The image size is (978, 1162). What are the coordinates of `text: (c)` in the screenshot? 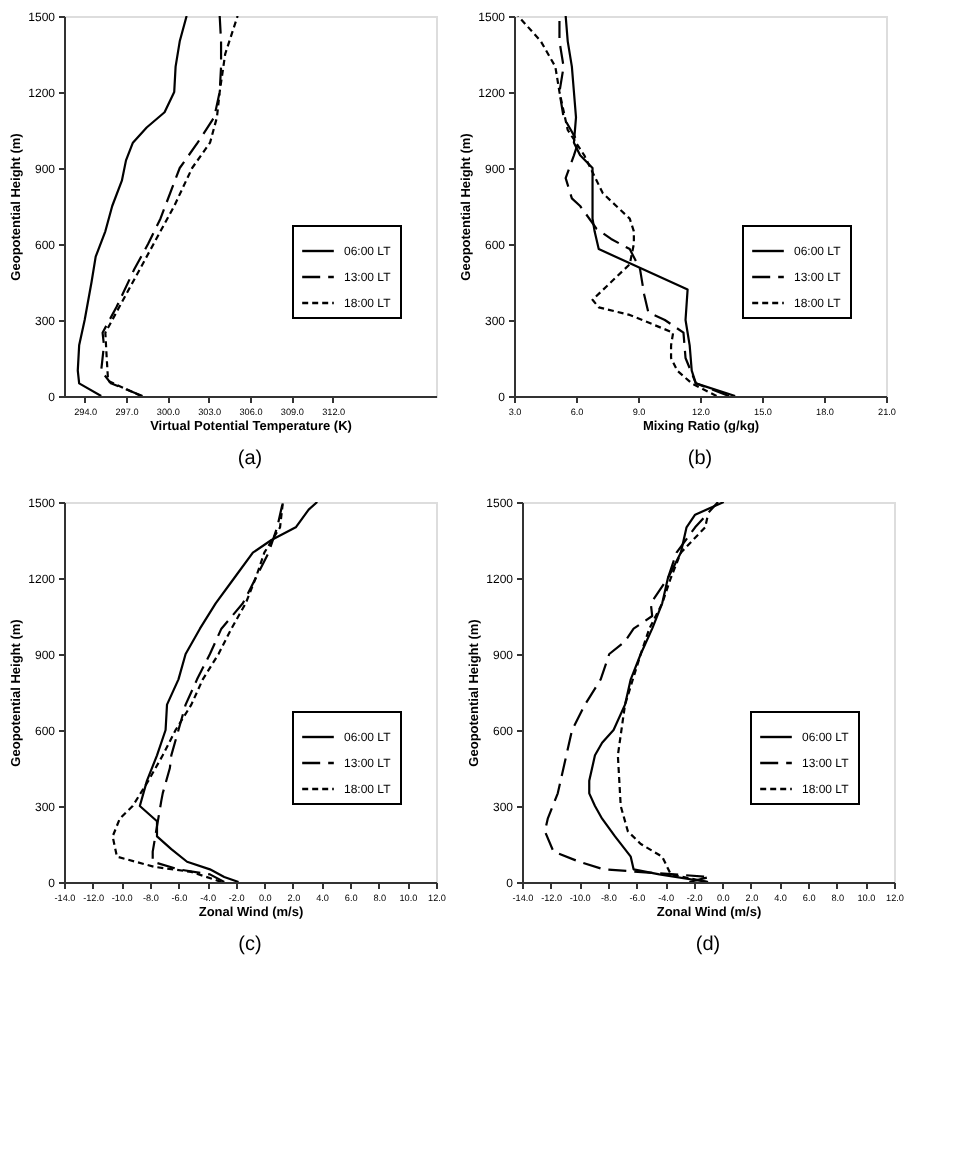 It's located at (250, 945).